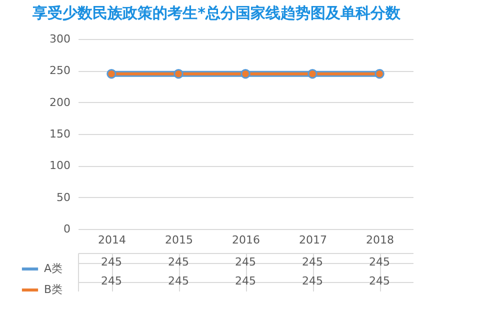  Describe the element at coordinates (60, 39) in the screenshot. I see `y-tick-label: 300` at that location.